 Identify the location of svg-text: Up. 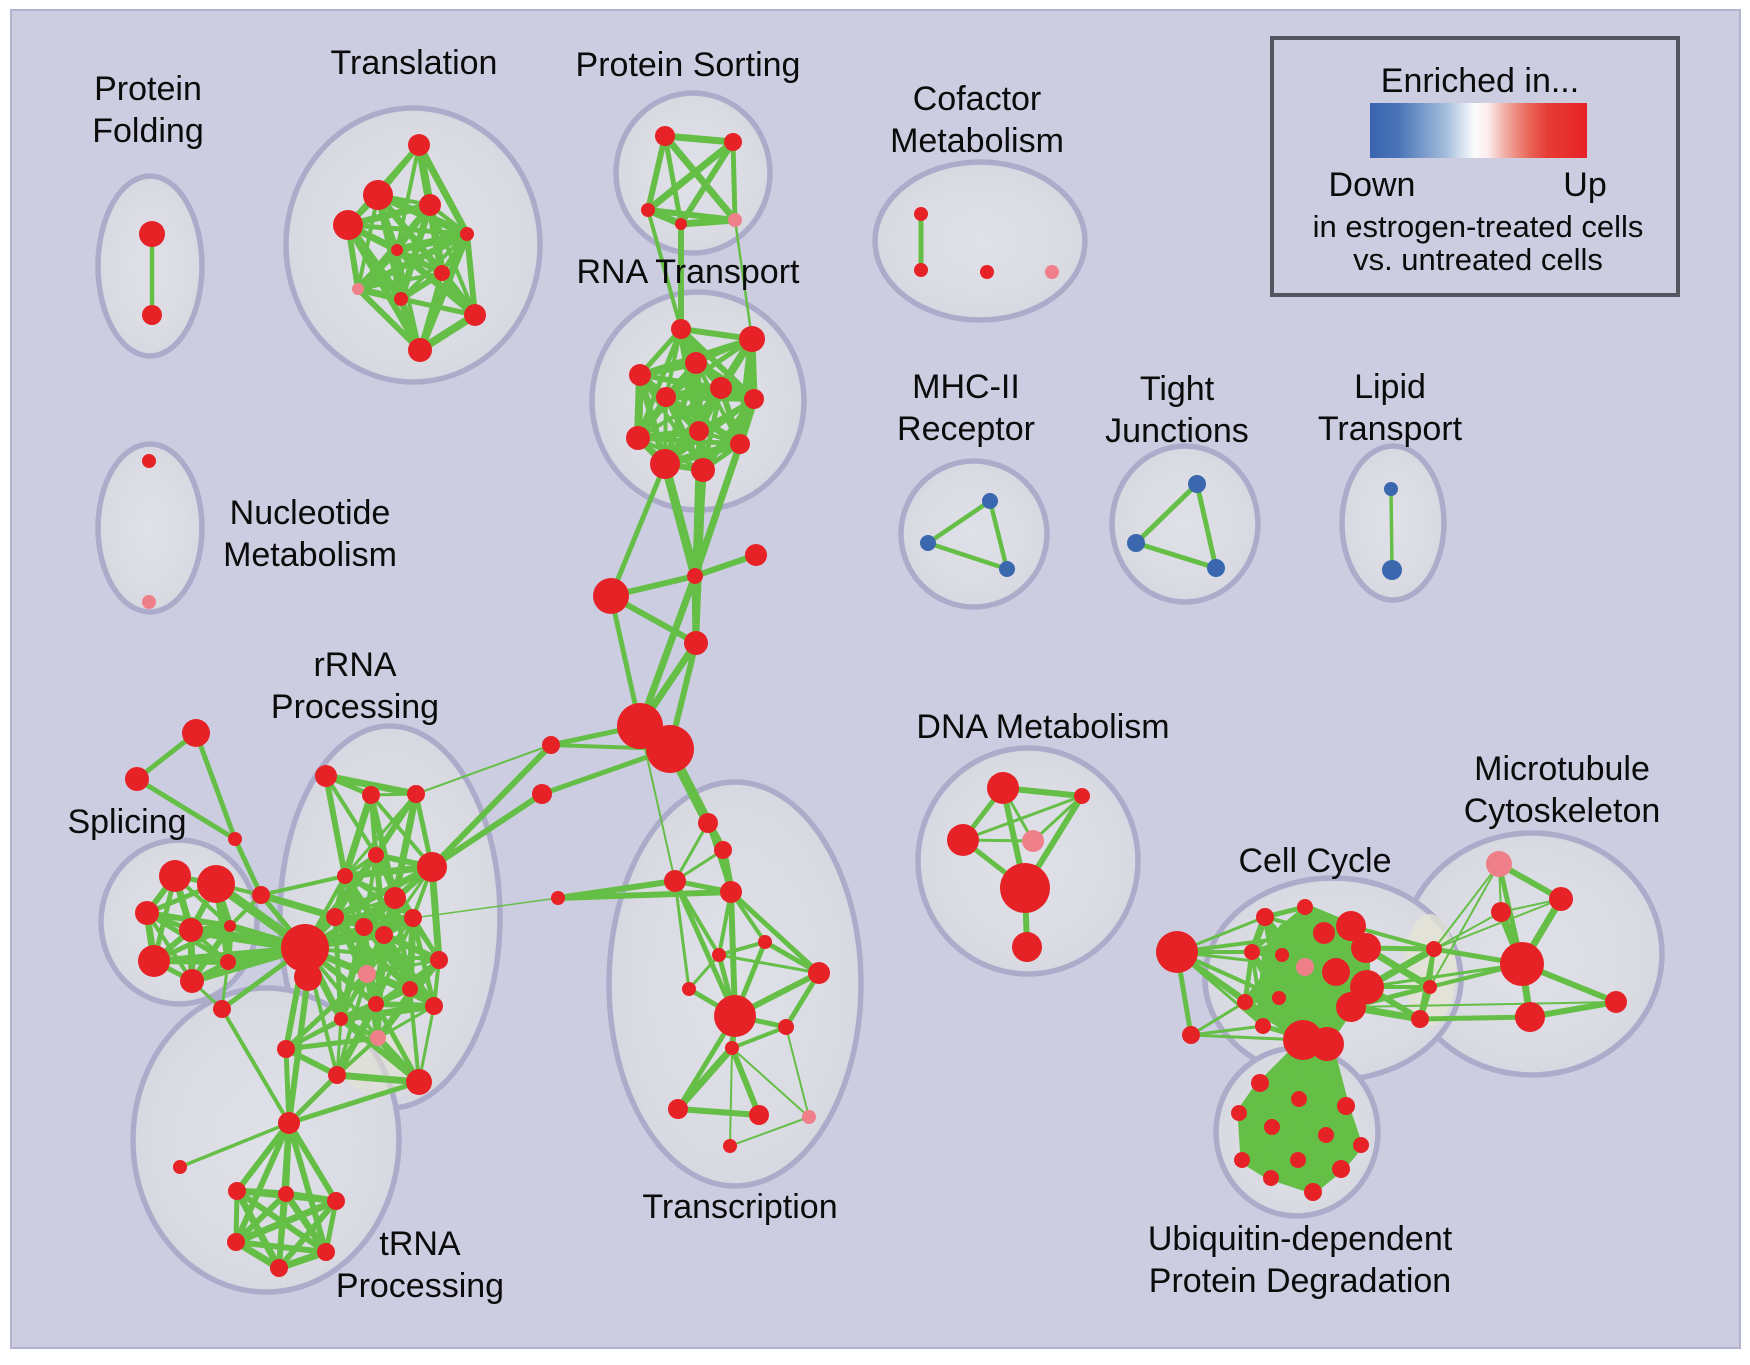
(1584, 185).